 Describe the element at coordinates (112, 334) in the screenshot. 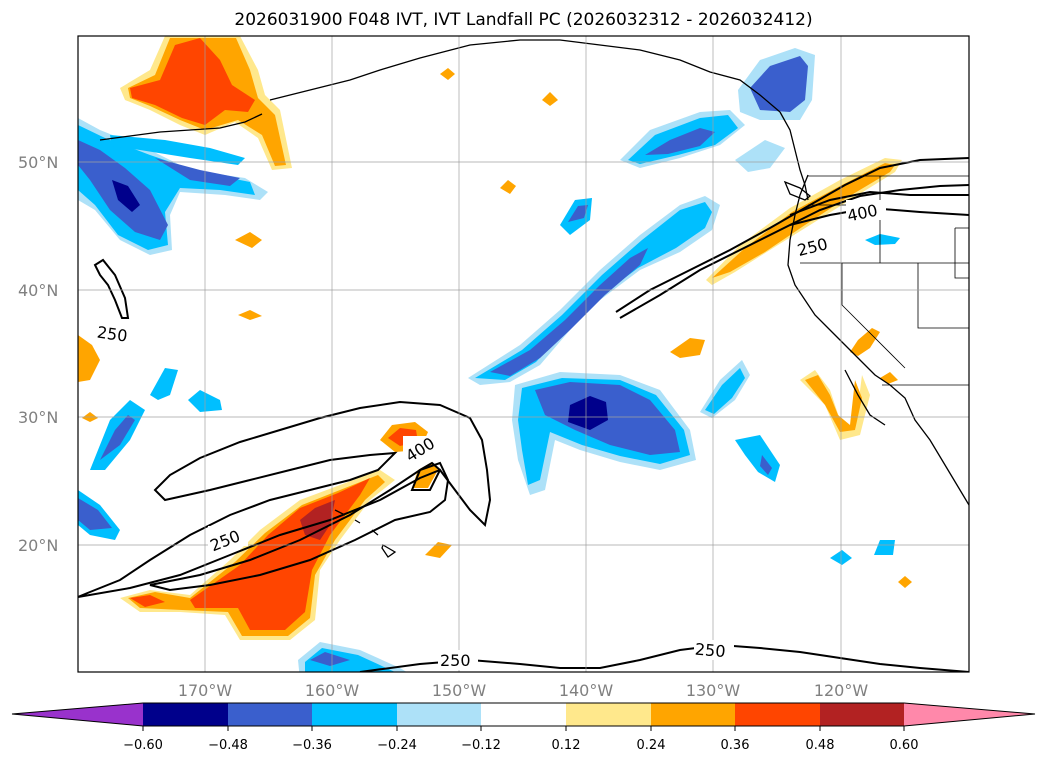

I see `contour-label-250-nw: 250` at that location.